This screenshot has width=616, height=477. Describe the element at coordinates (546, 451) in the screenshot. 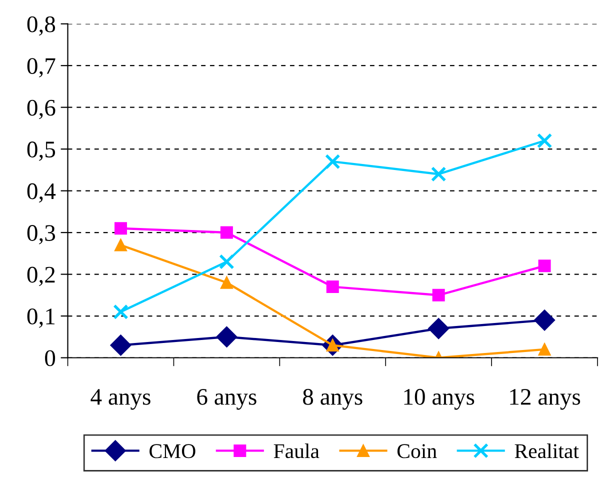

I see `legend-label: Realitat` at that location.